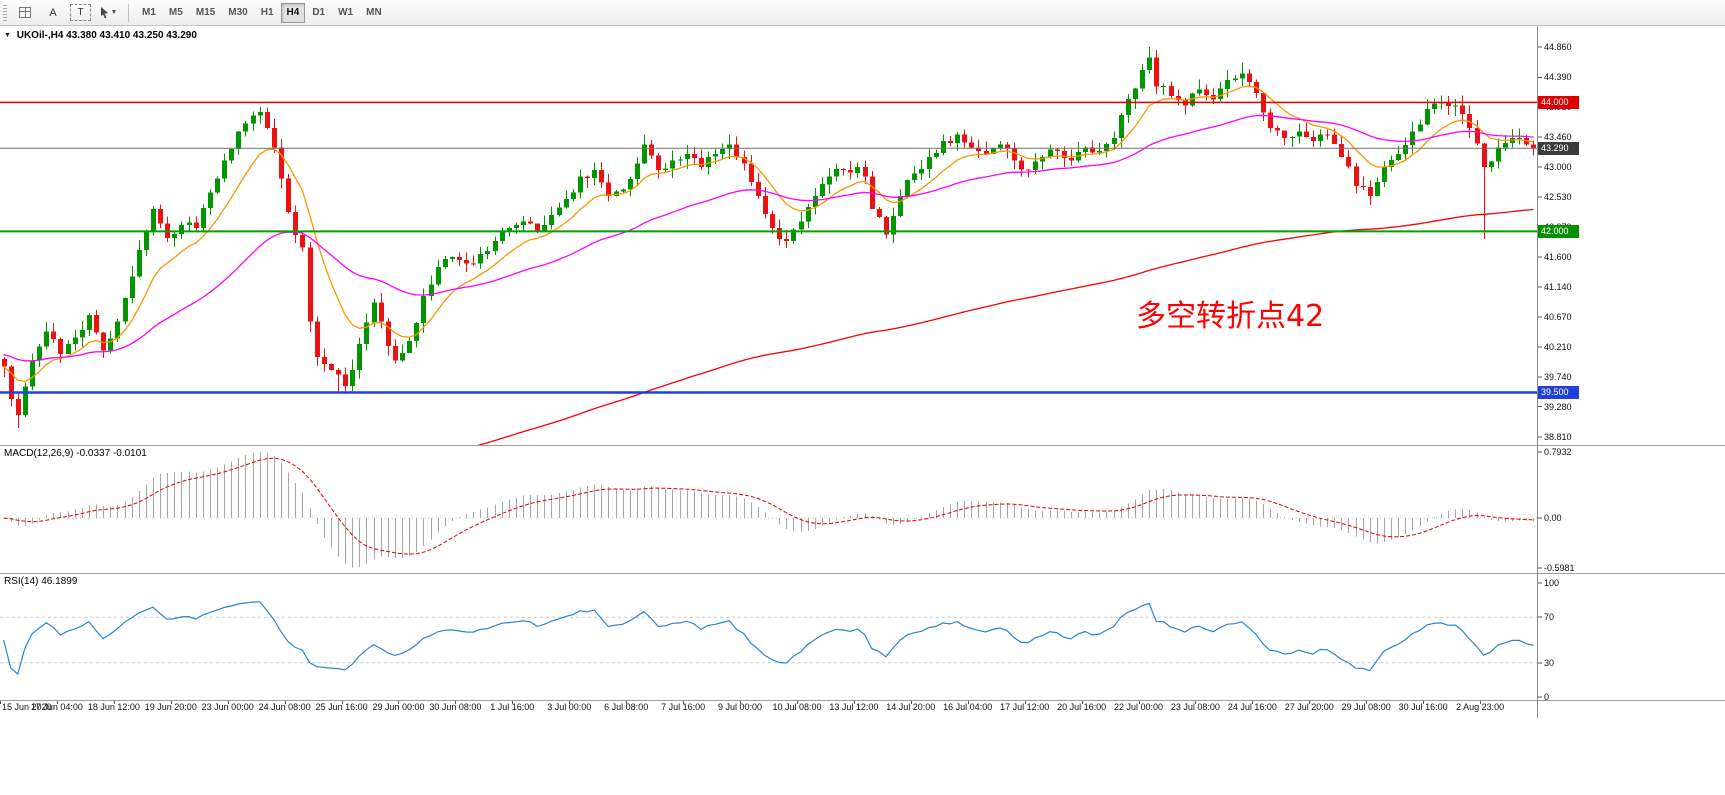  What do you see at coordinates (398, 707) in the screenshot?
I see `time-axis-label: 29 Jun 00:00` at bounding box center [398, 707].